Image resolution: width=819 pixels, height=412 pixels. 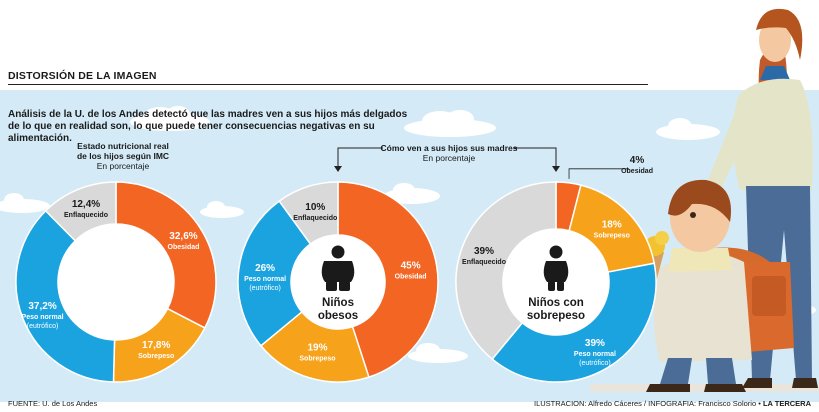 I want to click on left-chart-unit: En porcentaje, so click(x=123, y=166).